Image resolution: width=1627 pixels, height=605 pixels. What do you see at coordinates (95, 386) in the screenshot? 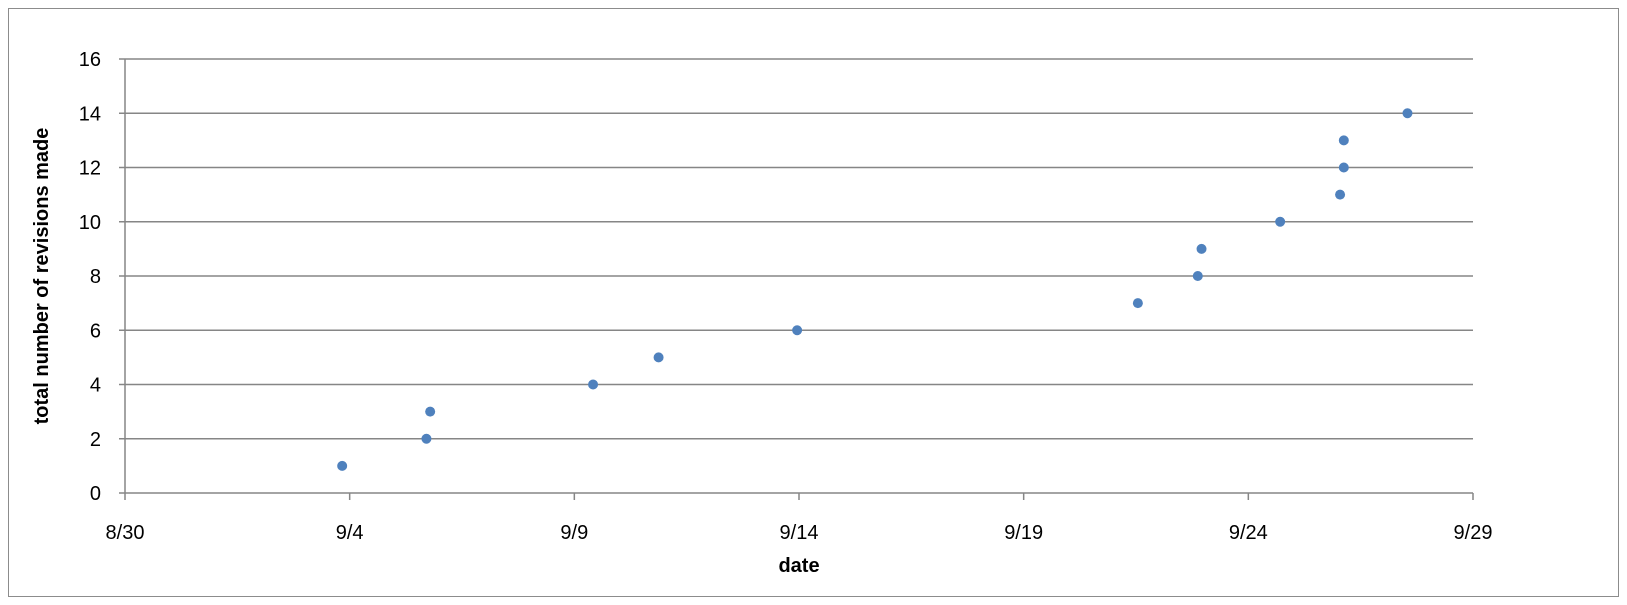
I see `y-tick-label: 4` at bounding box center [95, 386].